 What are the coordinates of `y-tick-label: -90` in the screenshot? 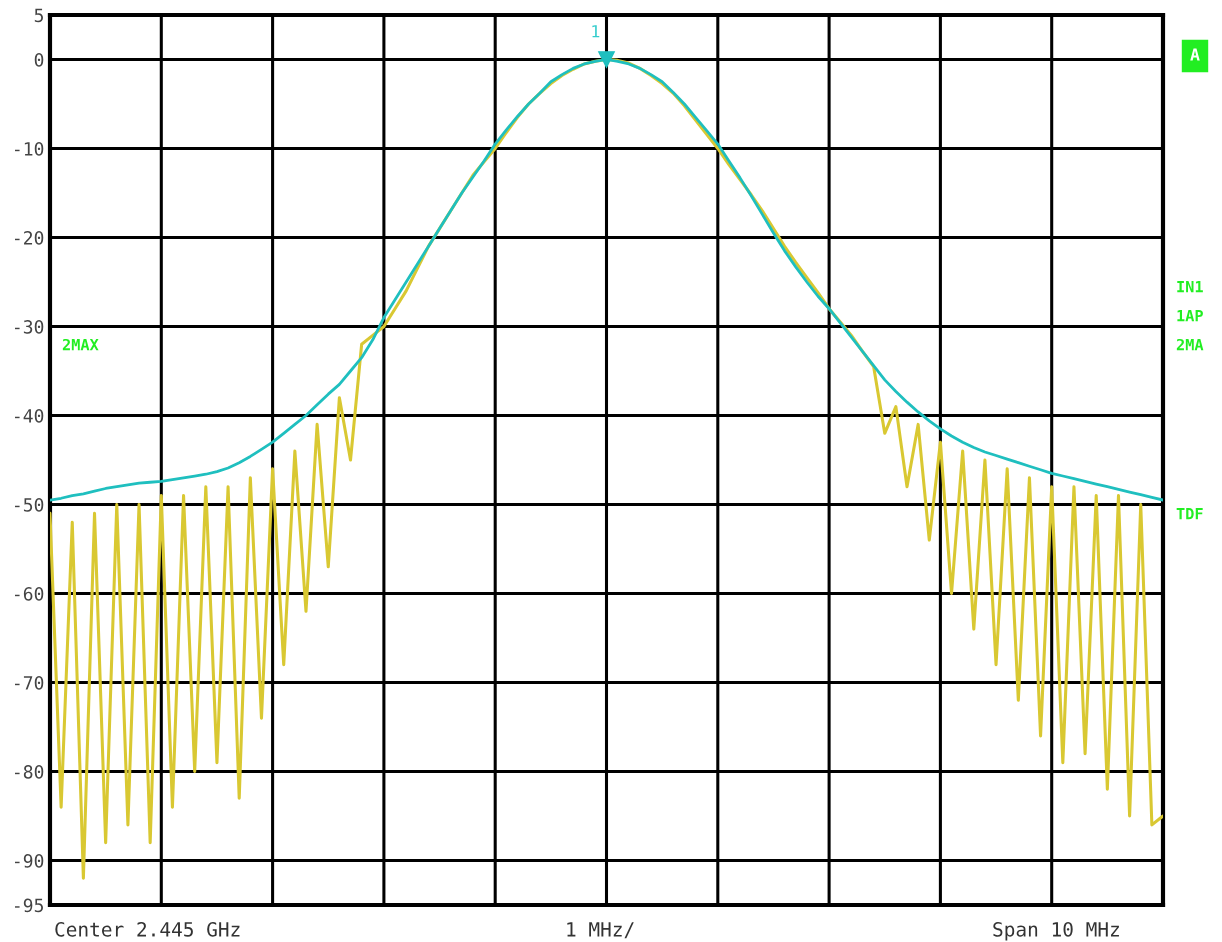 It's located at (29, 861).